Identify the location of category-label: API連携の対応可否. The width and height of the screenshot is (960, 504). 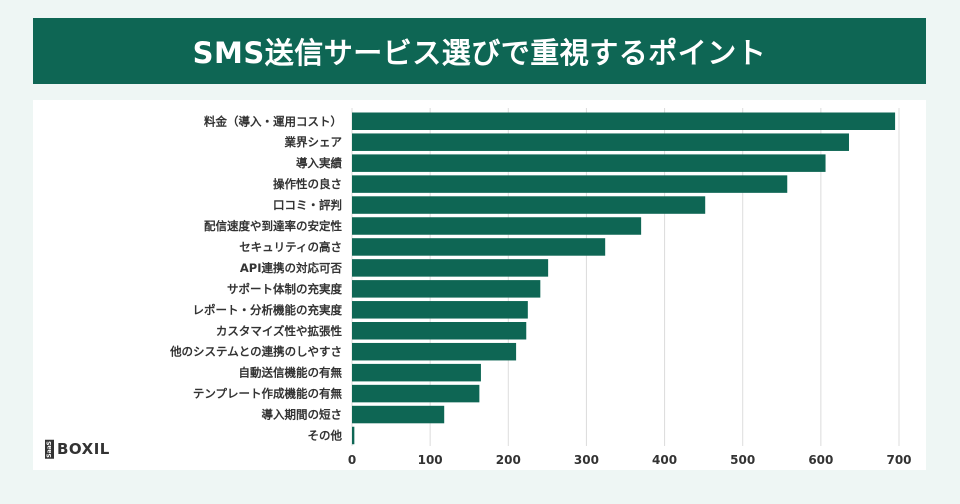
(291, 268).